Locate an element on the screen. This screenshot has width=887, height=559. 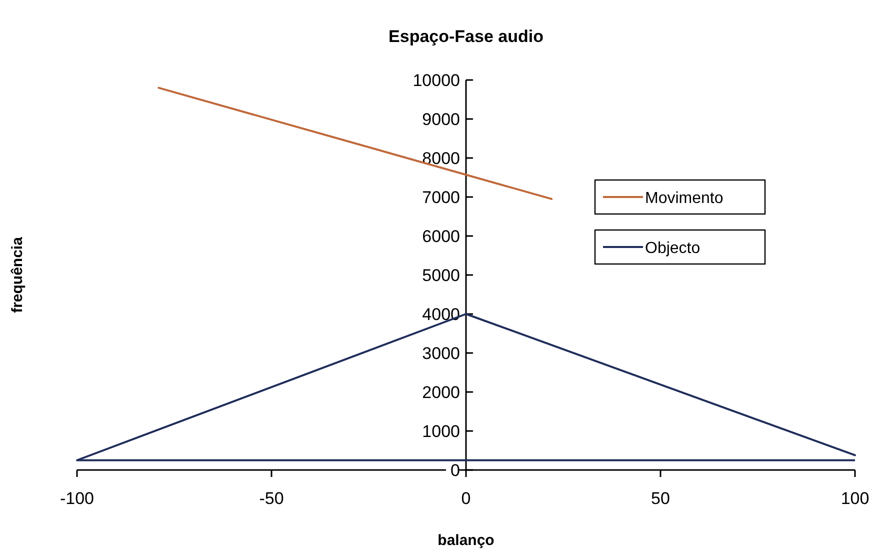
legend-label: Objecto is located at coordinates (672, 248).